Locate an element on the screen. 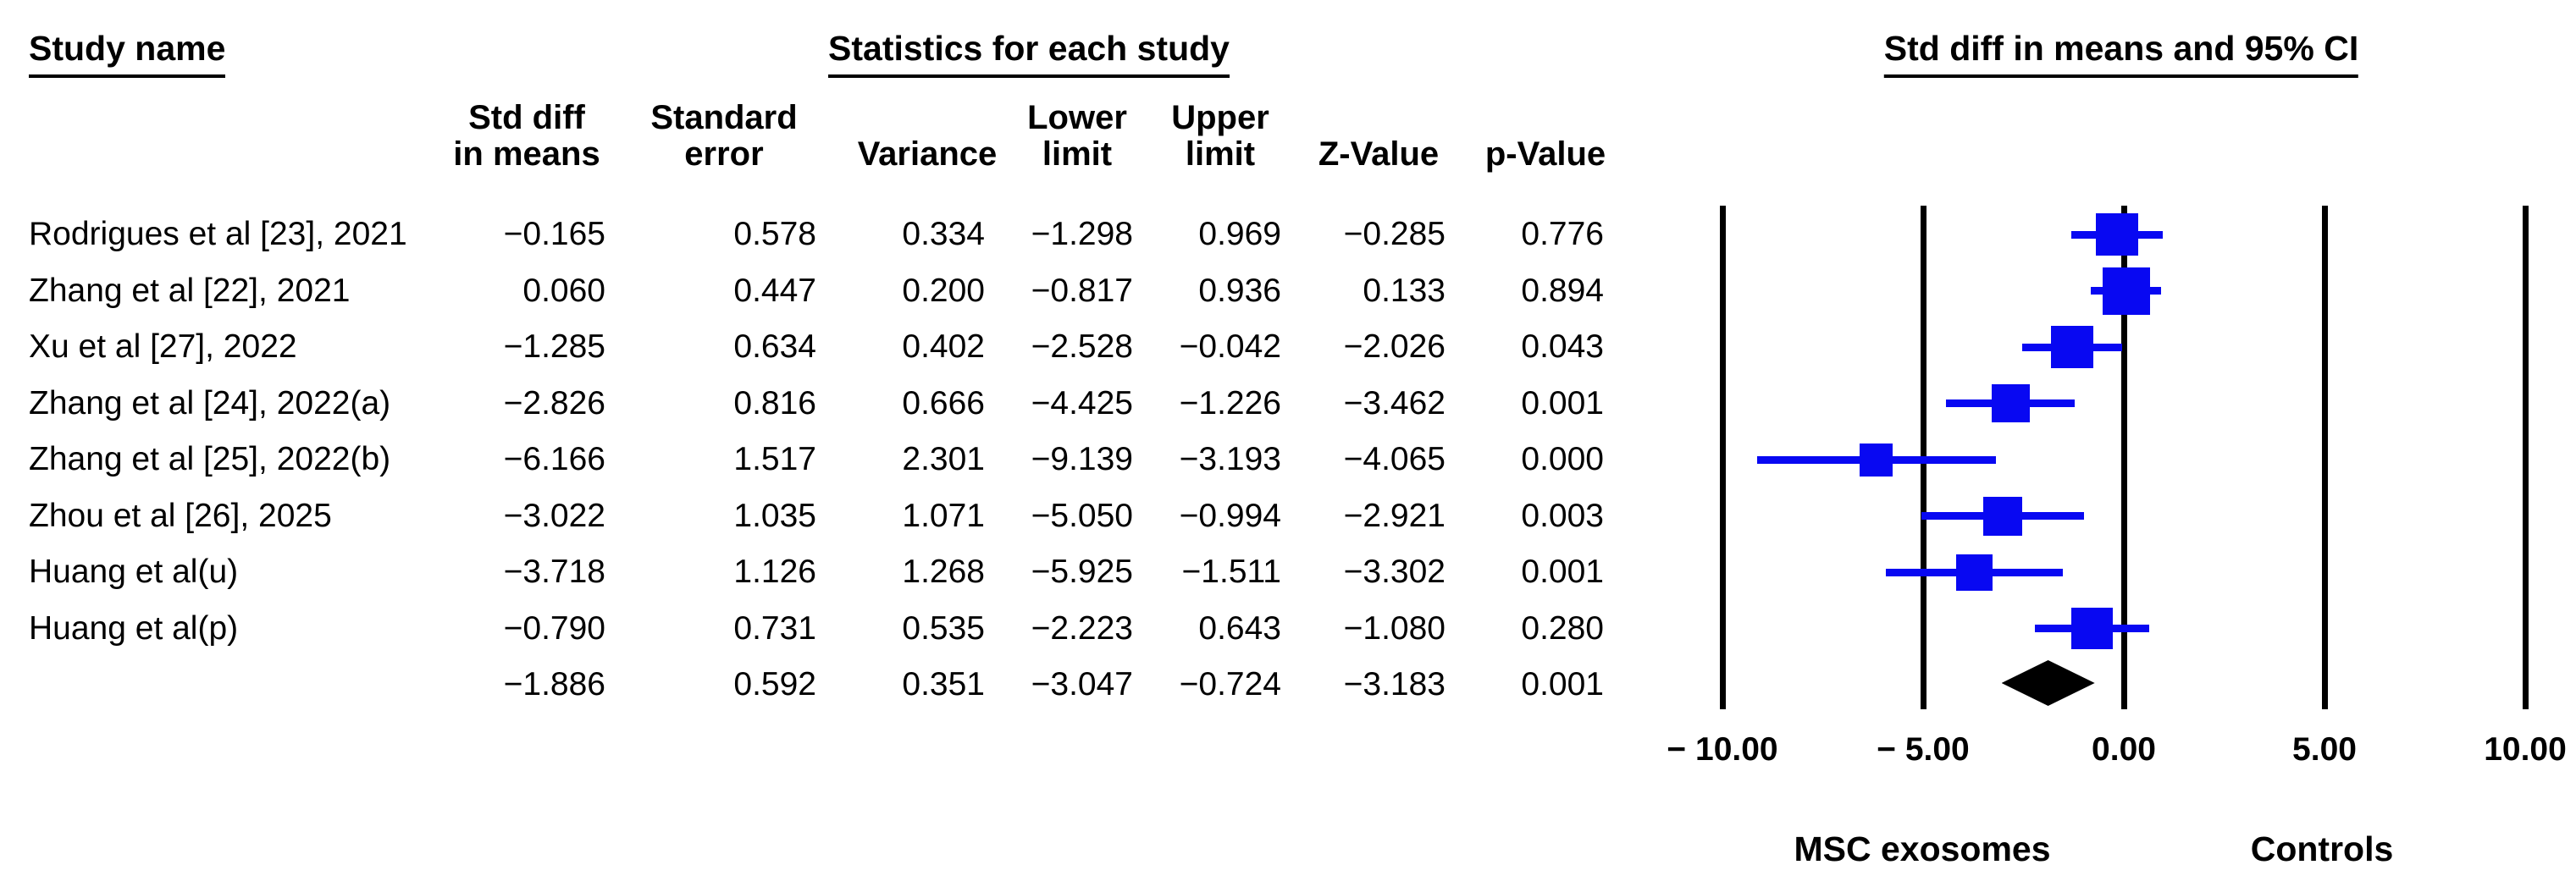 The height and width of the screenshot is (887, 2576). study-name-cell: Rodrigues et al [23], 2021 is located at coordinates (218, 234).